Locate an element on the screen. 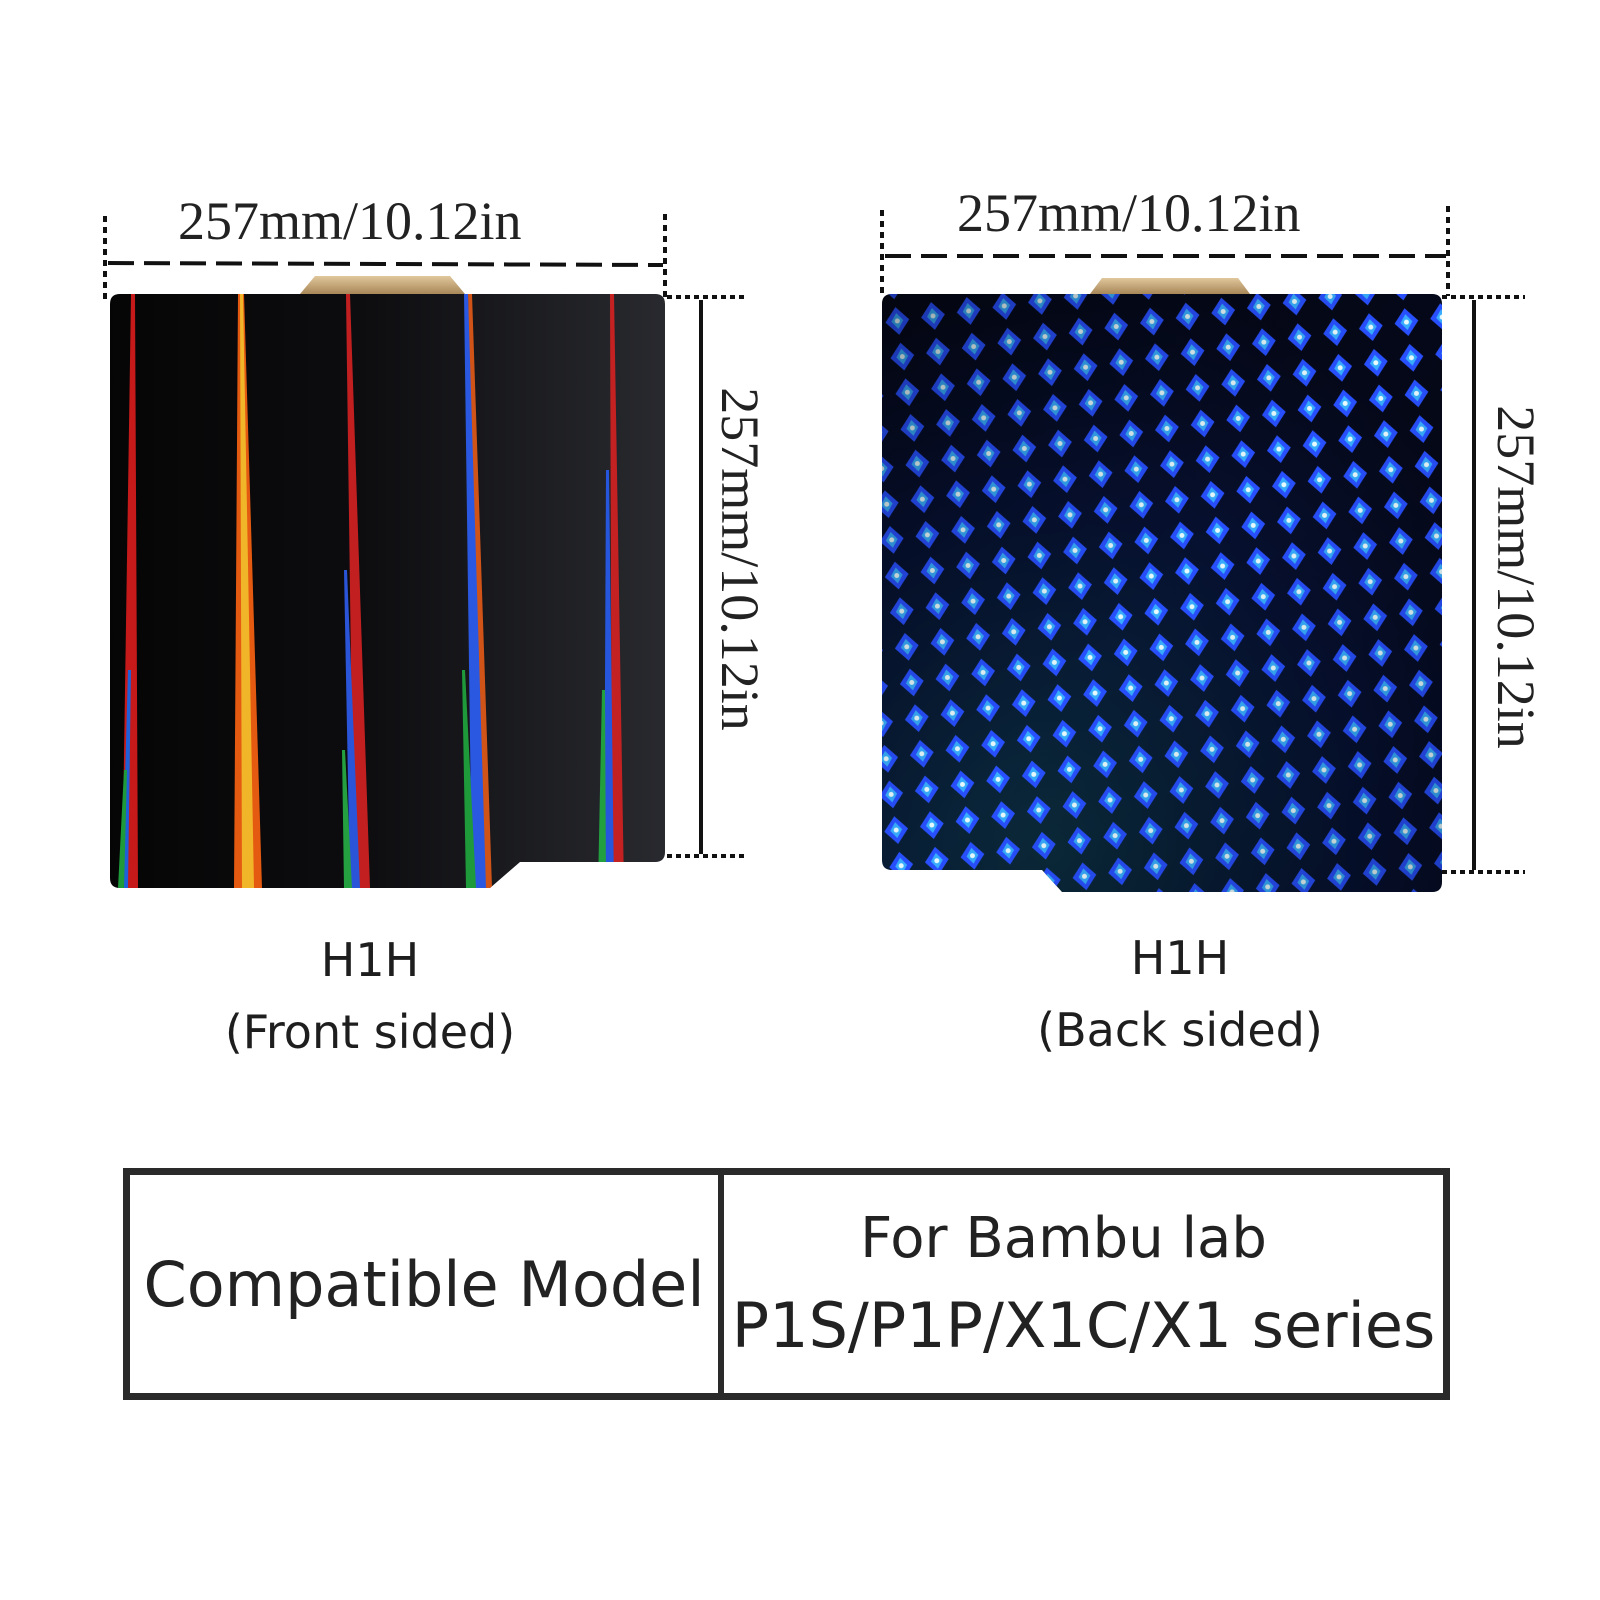 The height and width of the screenshot is (1600, 1600). compatible-model-label: Compatible Model is located at coordinates (427, 1284).